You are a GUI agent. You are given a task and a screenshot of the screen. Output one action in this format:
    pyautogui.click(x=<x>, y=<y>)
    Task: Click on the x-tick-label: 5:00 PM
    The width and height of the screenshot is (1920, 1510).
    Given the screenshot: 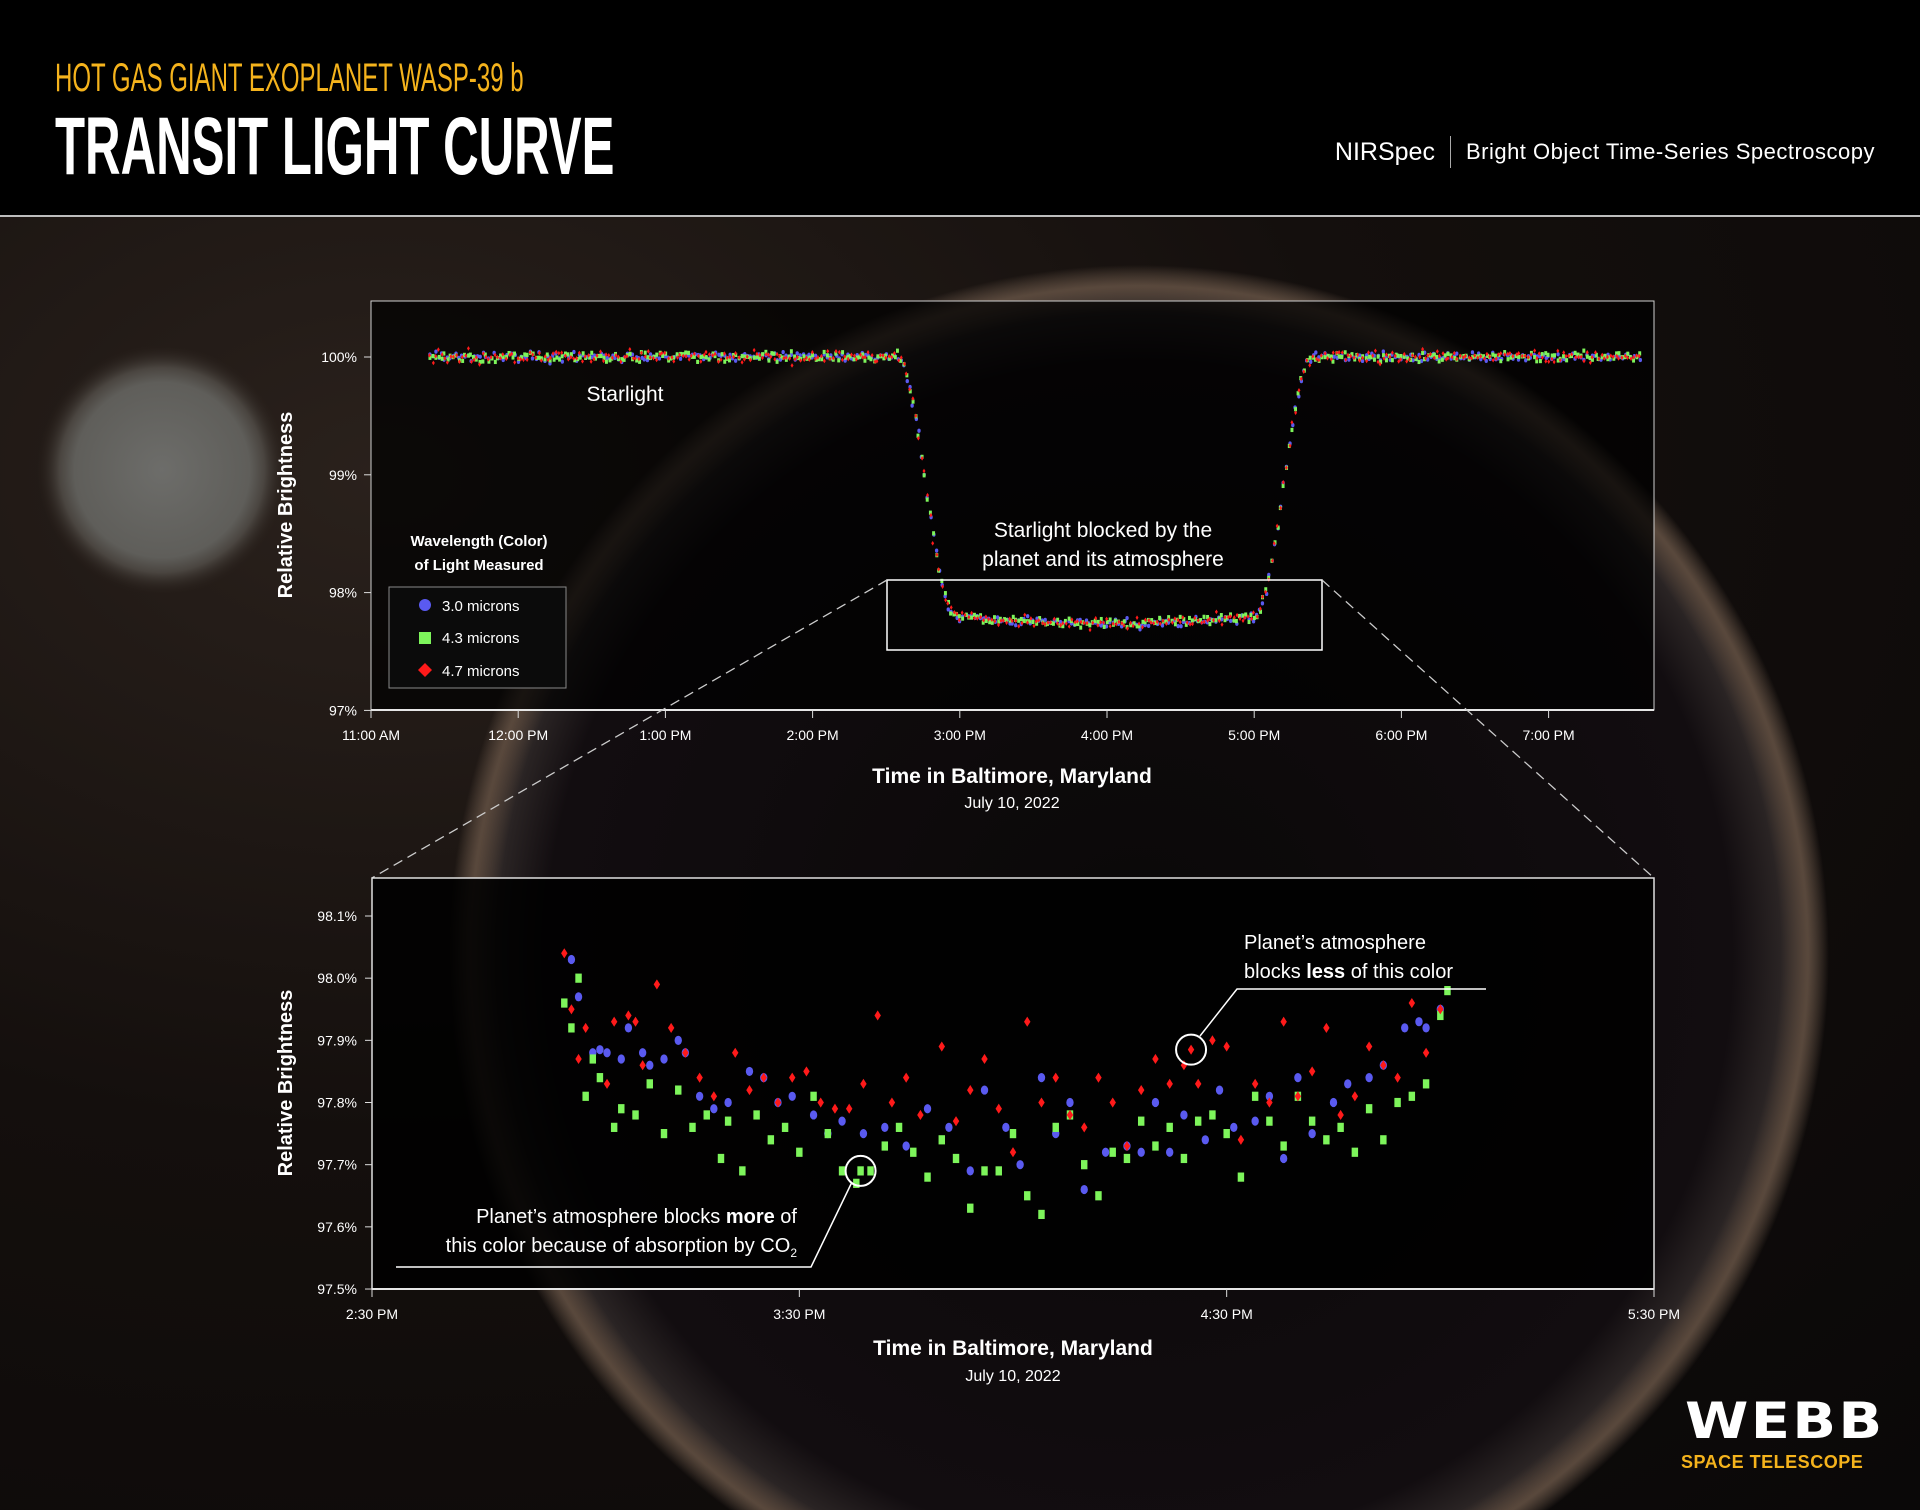 What is the action you would take?
    pyautogui.click(x=1254, y=735)
    